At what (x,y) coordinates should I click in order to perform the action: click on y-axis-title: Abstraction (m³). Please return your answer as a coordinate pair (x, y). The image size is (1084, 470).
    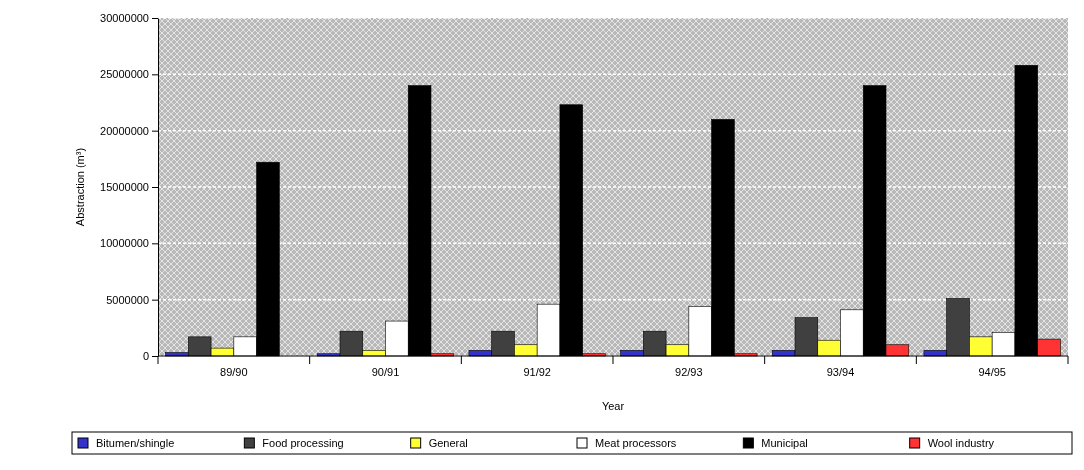
    Looking at the image, I should click on (80, 187).